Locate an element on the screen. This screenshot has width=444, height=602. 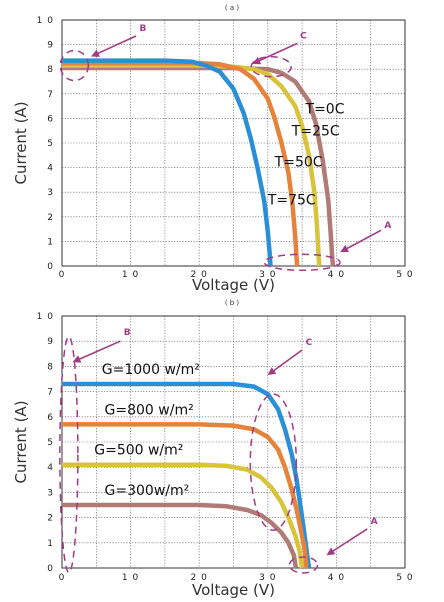
series-label: T=0C is located at coordinates (325, 109).